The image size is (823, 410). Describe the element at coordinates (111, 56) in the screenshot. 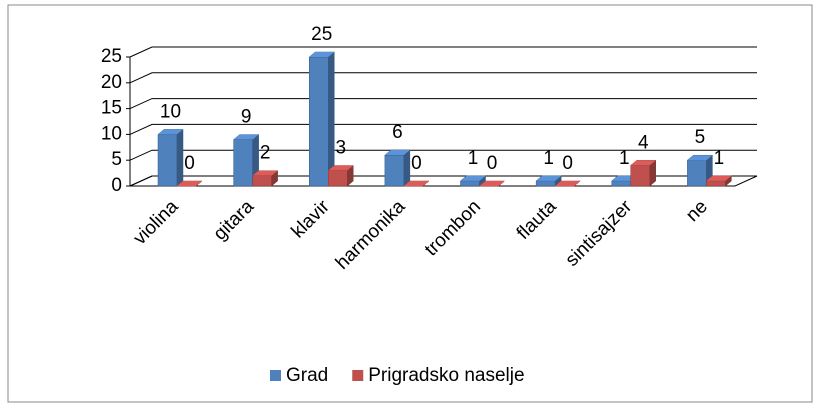

I see `y-tick-label: 25` at that location.